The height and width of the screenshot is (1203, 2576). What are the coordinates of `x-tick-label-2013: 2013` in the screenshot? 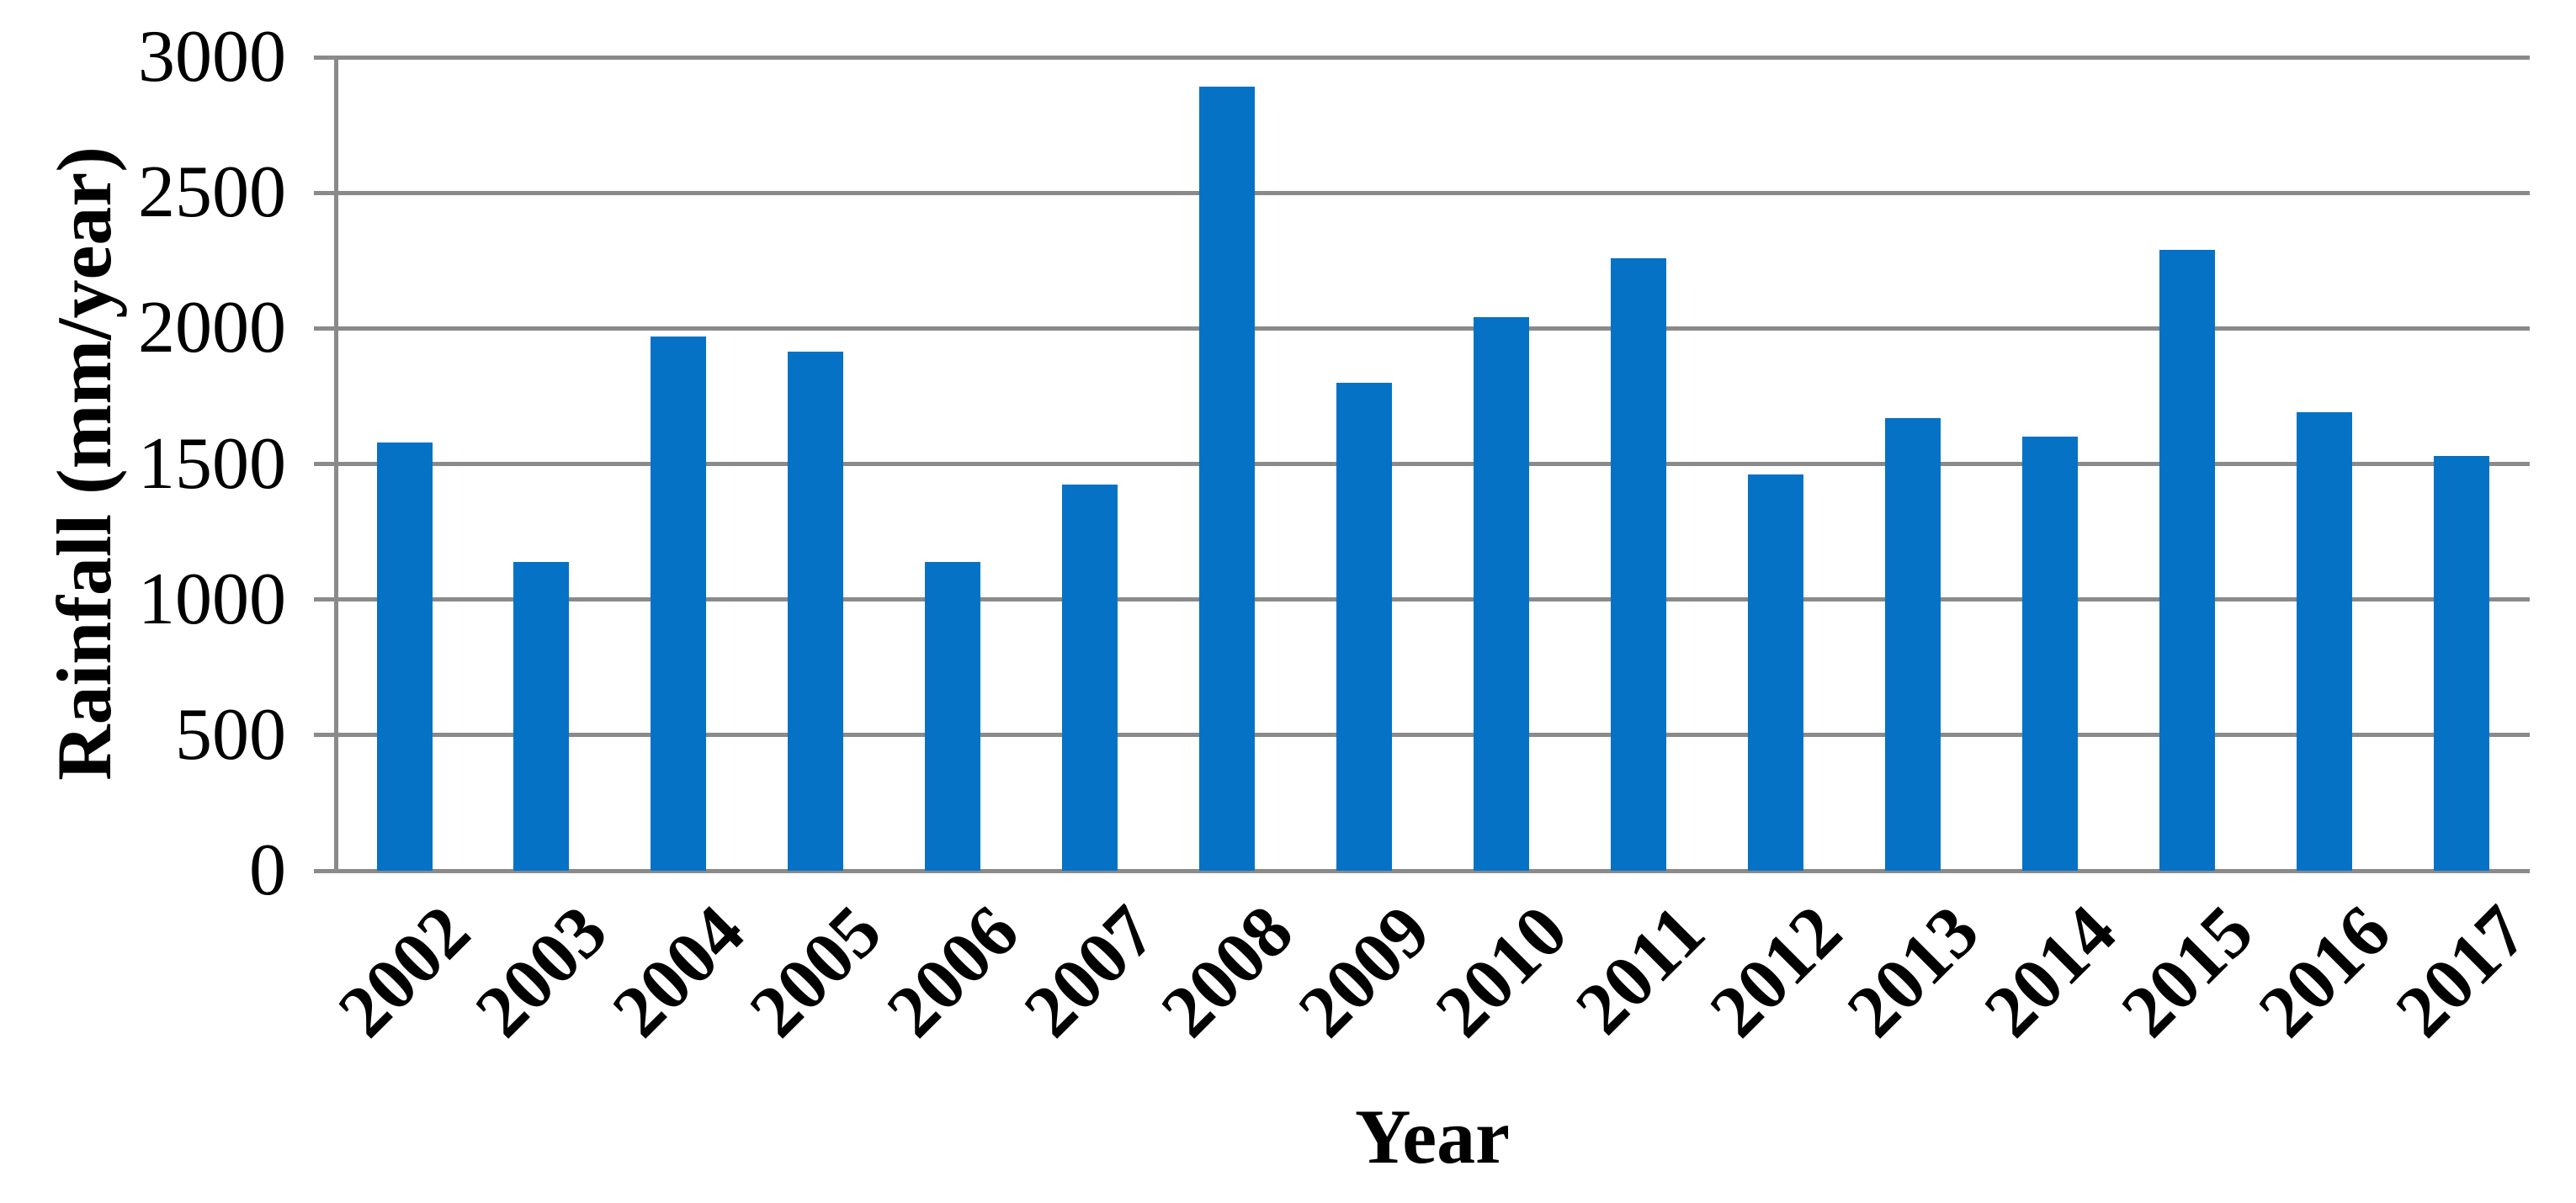 It's located at (1912, 971).